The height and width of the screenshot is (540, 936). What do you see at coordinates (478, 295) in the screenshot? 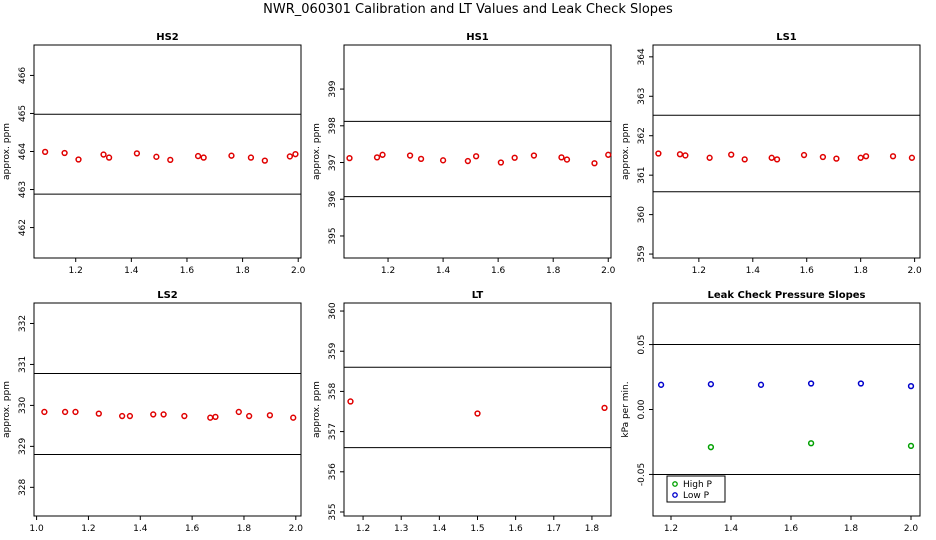
I see `panel-title: LT` at bounding box center [478, 295].